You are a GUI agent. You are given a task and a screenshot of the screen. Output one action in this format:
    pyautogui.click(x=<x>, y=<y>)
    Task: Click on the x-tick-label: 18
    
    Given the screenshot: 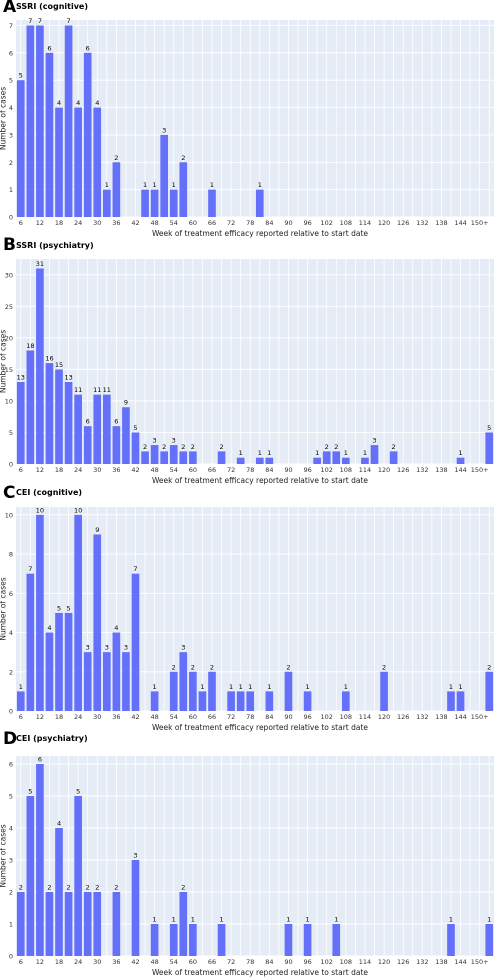 What is the action you would take?
    pyautogui.click(x=59, y=470)
    